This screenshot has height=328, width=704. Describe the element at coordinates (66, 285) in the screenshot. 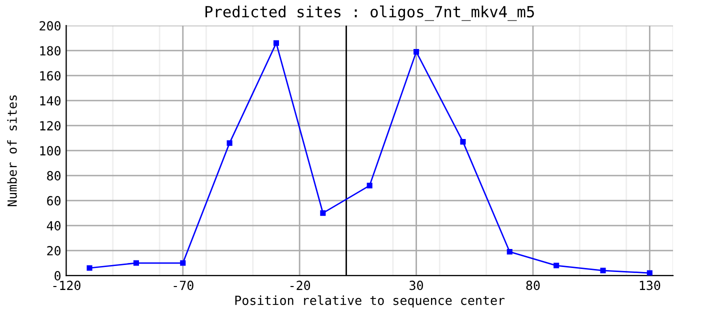

I see `x-tick-label: -120` at that location.